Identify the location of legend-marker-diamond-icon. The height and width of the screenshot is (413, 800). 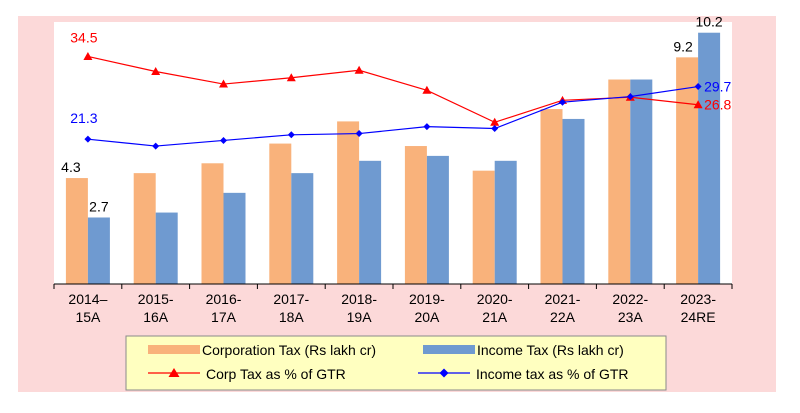
(444, 373).